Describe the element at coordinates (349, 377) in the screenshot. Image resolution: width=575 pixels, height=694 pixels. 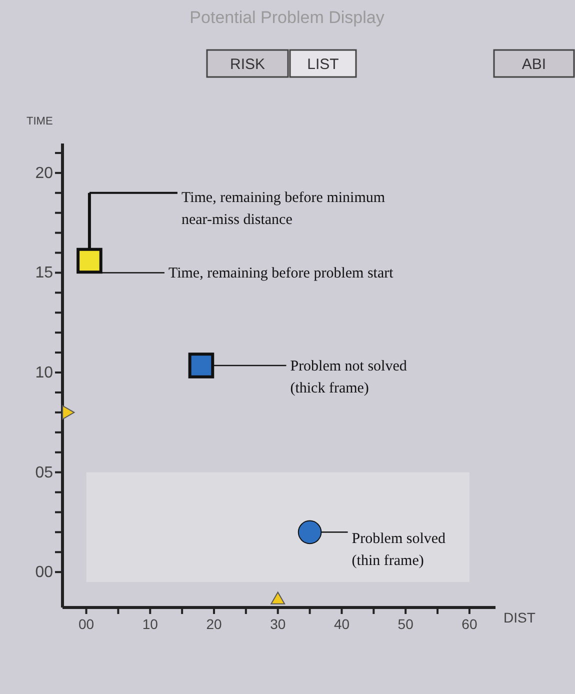
I see `annotation: Problem not solved (thick frame)` at that location.